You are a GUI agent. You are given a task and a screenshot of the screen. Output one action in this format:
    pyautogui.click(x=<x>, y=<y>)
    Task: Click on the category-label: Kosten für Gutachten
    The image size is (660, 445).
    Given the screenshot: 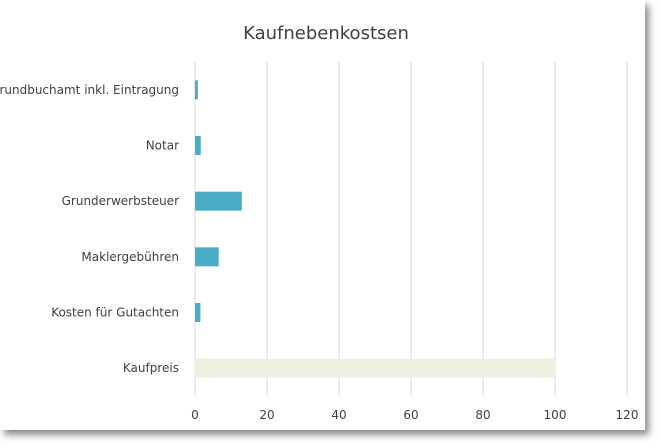 What is the action you would take?
    pyautogui.click(x=115, y=313)
    